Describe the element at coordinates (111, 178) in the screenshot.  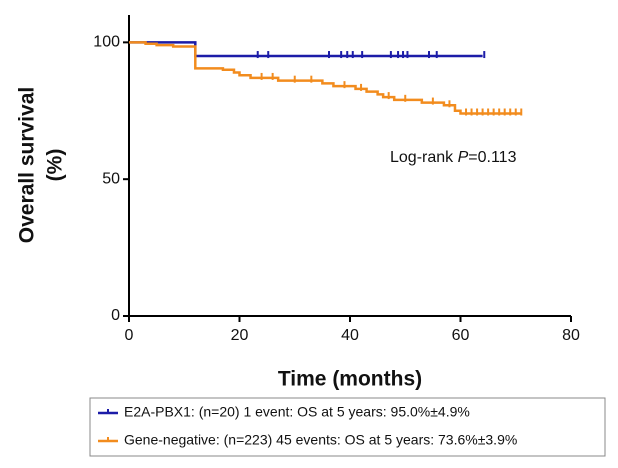
I see `y-tick-label: 50` at that location.